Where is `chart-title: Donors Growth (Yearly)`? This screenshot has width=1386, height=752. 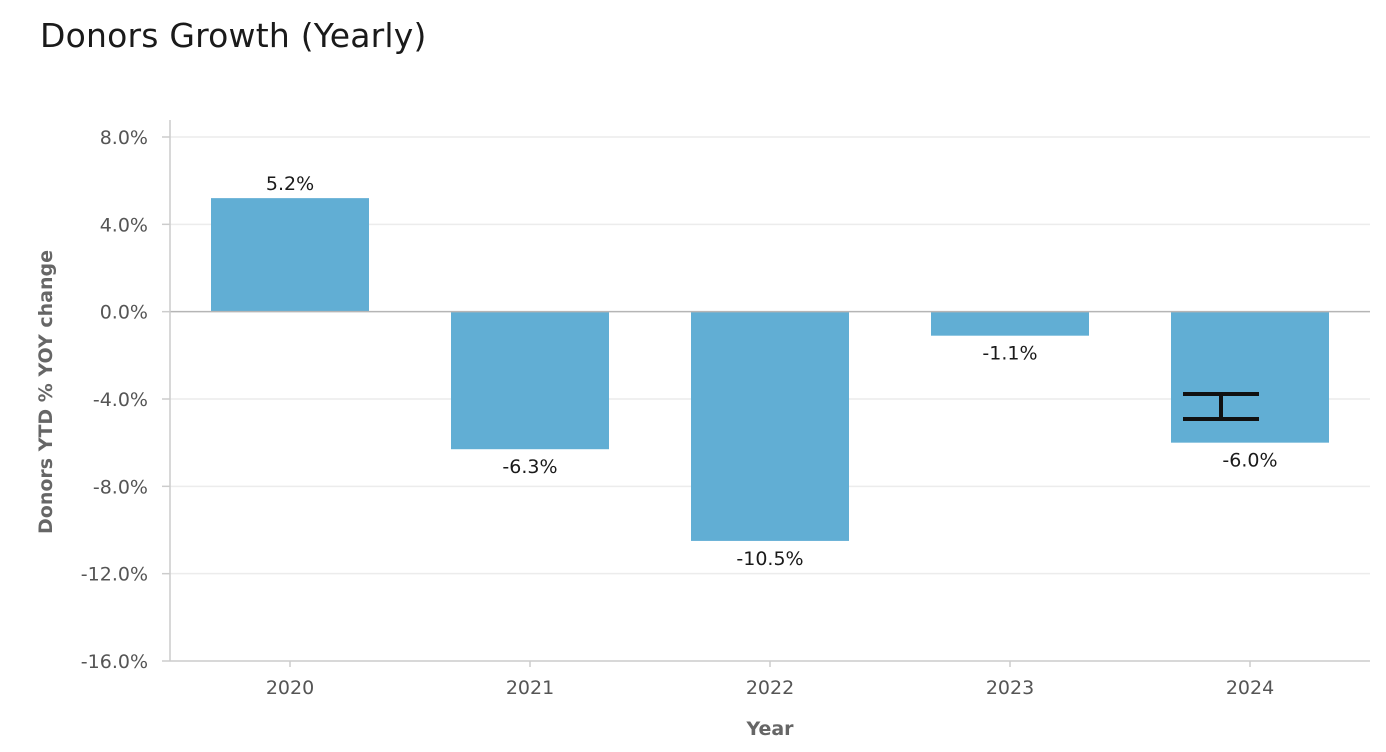
chart-title: Donors Growth (Yearly) is located at coordinates (233, 35).